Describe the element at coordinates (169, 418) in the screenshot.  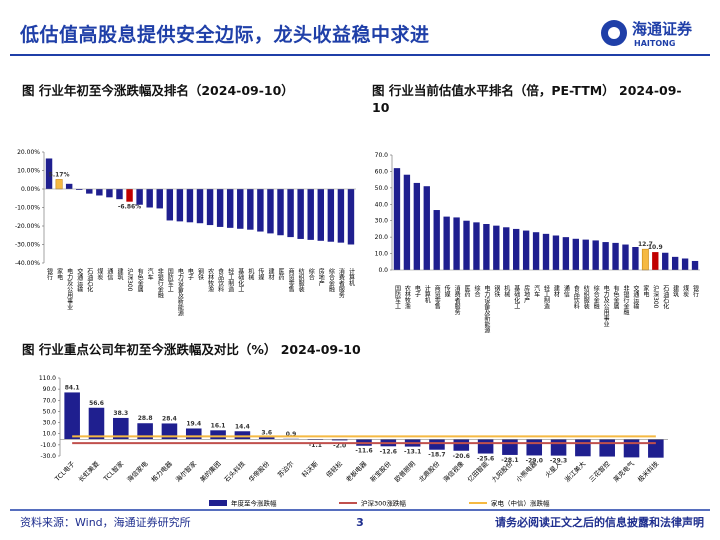
I see `data-label: 28.4` at that location.